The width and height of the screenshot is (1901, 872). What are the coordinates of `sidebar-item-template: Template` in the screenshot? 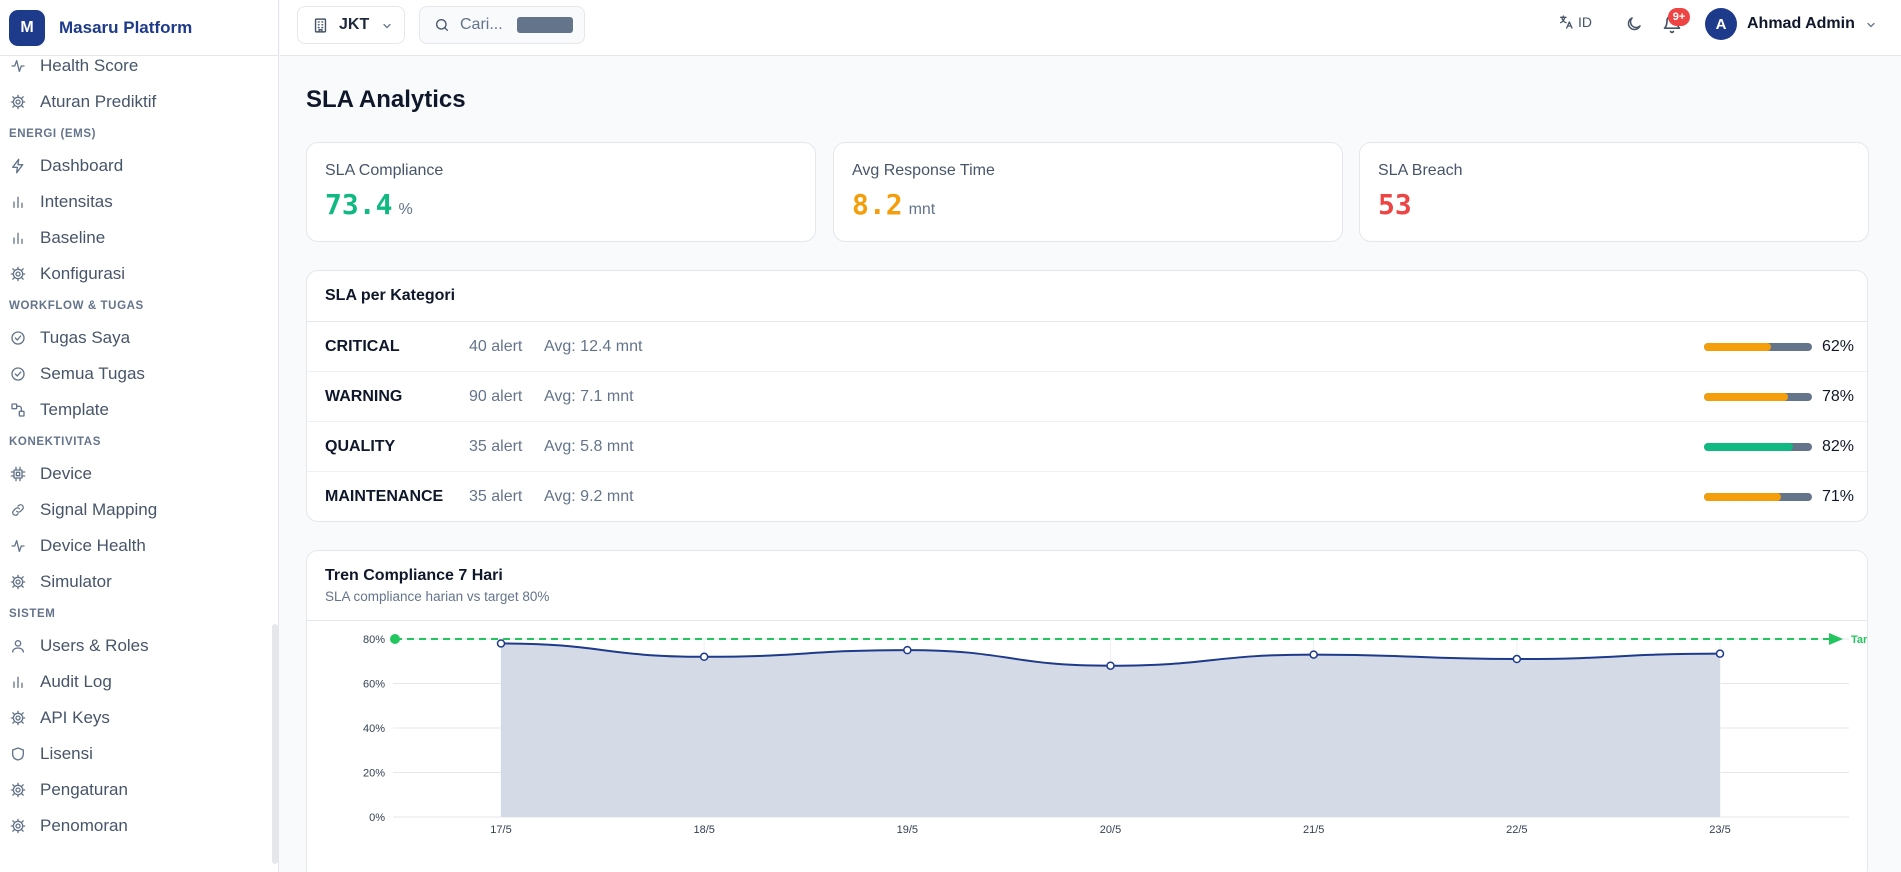 It's located at (139, 410).